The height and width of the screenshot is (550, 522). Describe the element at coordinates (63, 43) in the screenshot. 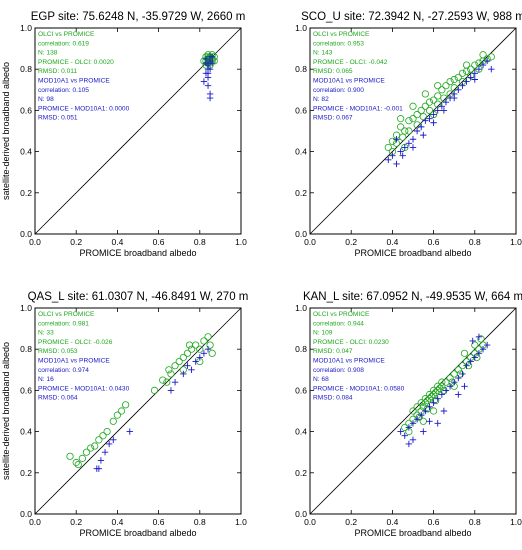

I see `stat-olci-line: correlation: 0.619` at that location.